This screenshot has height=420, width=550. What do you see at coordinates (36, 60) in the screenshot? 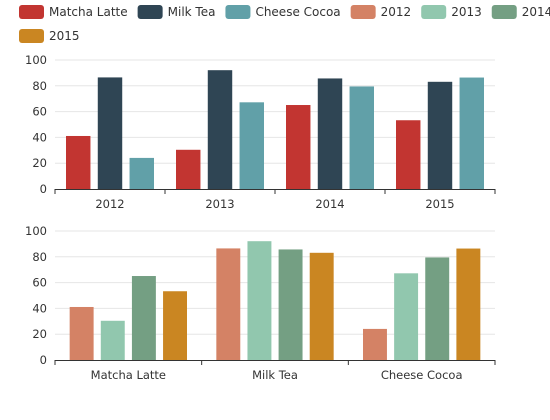
I see `chart1-ytick-label: 100` at bounding box center [36, 60].